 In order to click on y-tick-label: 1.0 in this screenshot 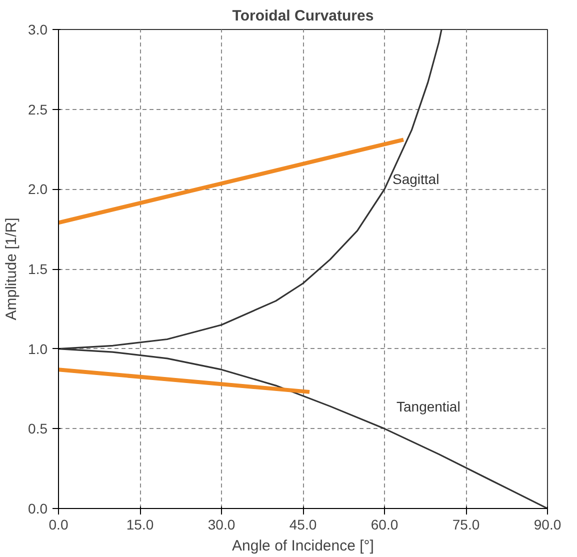, I will do `click(38, 348)`.